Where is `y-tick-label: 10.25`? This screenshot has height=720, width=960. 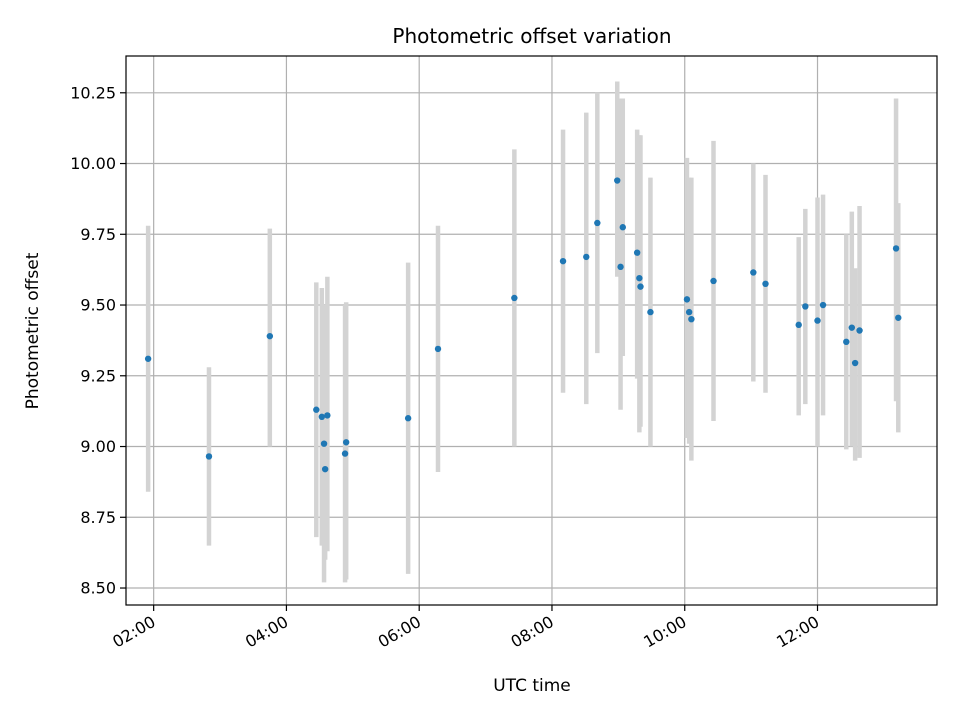
y-tick-label: 10.25 is located at coordinates (93, 92).